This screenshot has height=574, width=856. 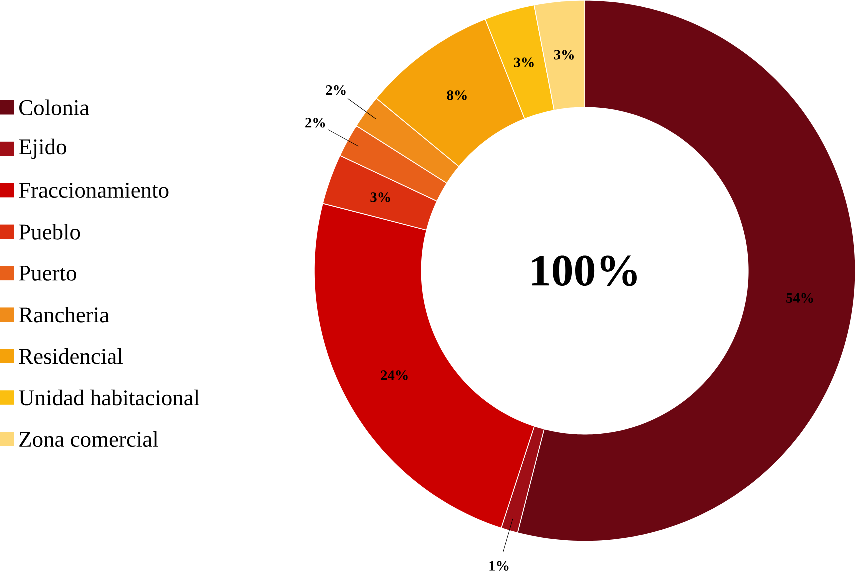 I want to click on legend-label: Ejido, so click(x=42, y=149).